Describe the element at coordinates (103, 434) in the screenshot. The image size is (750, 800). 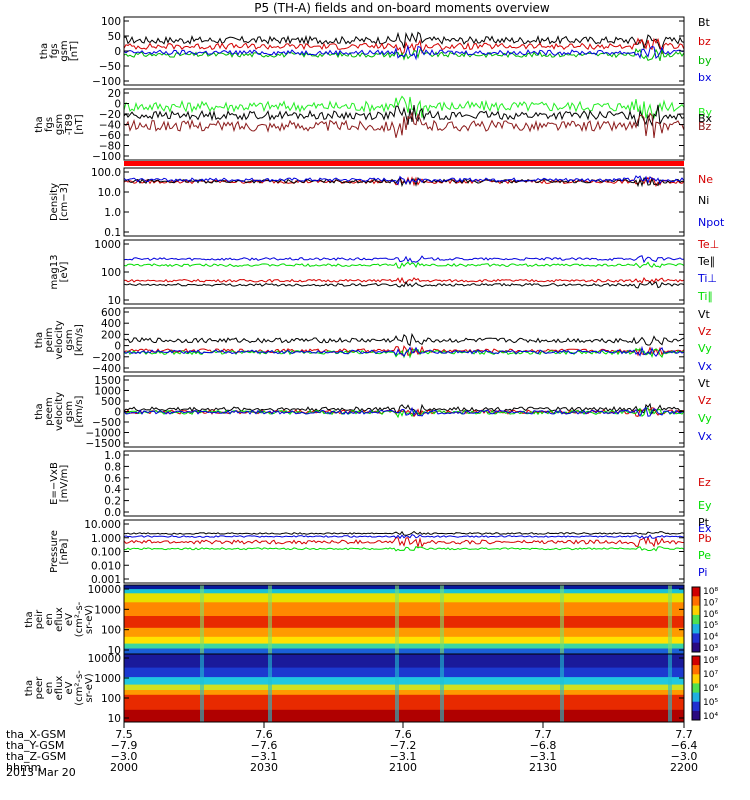
I see `y-tick-label: −1000` at that location.